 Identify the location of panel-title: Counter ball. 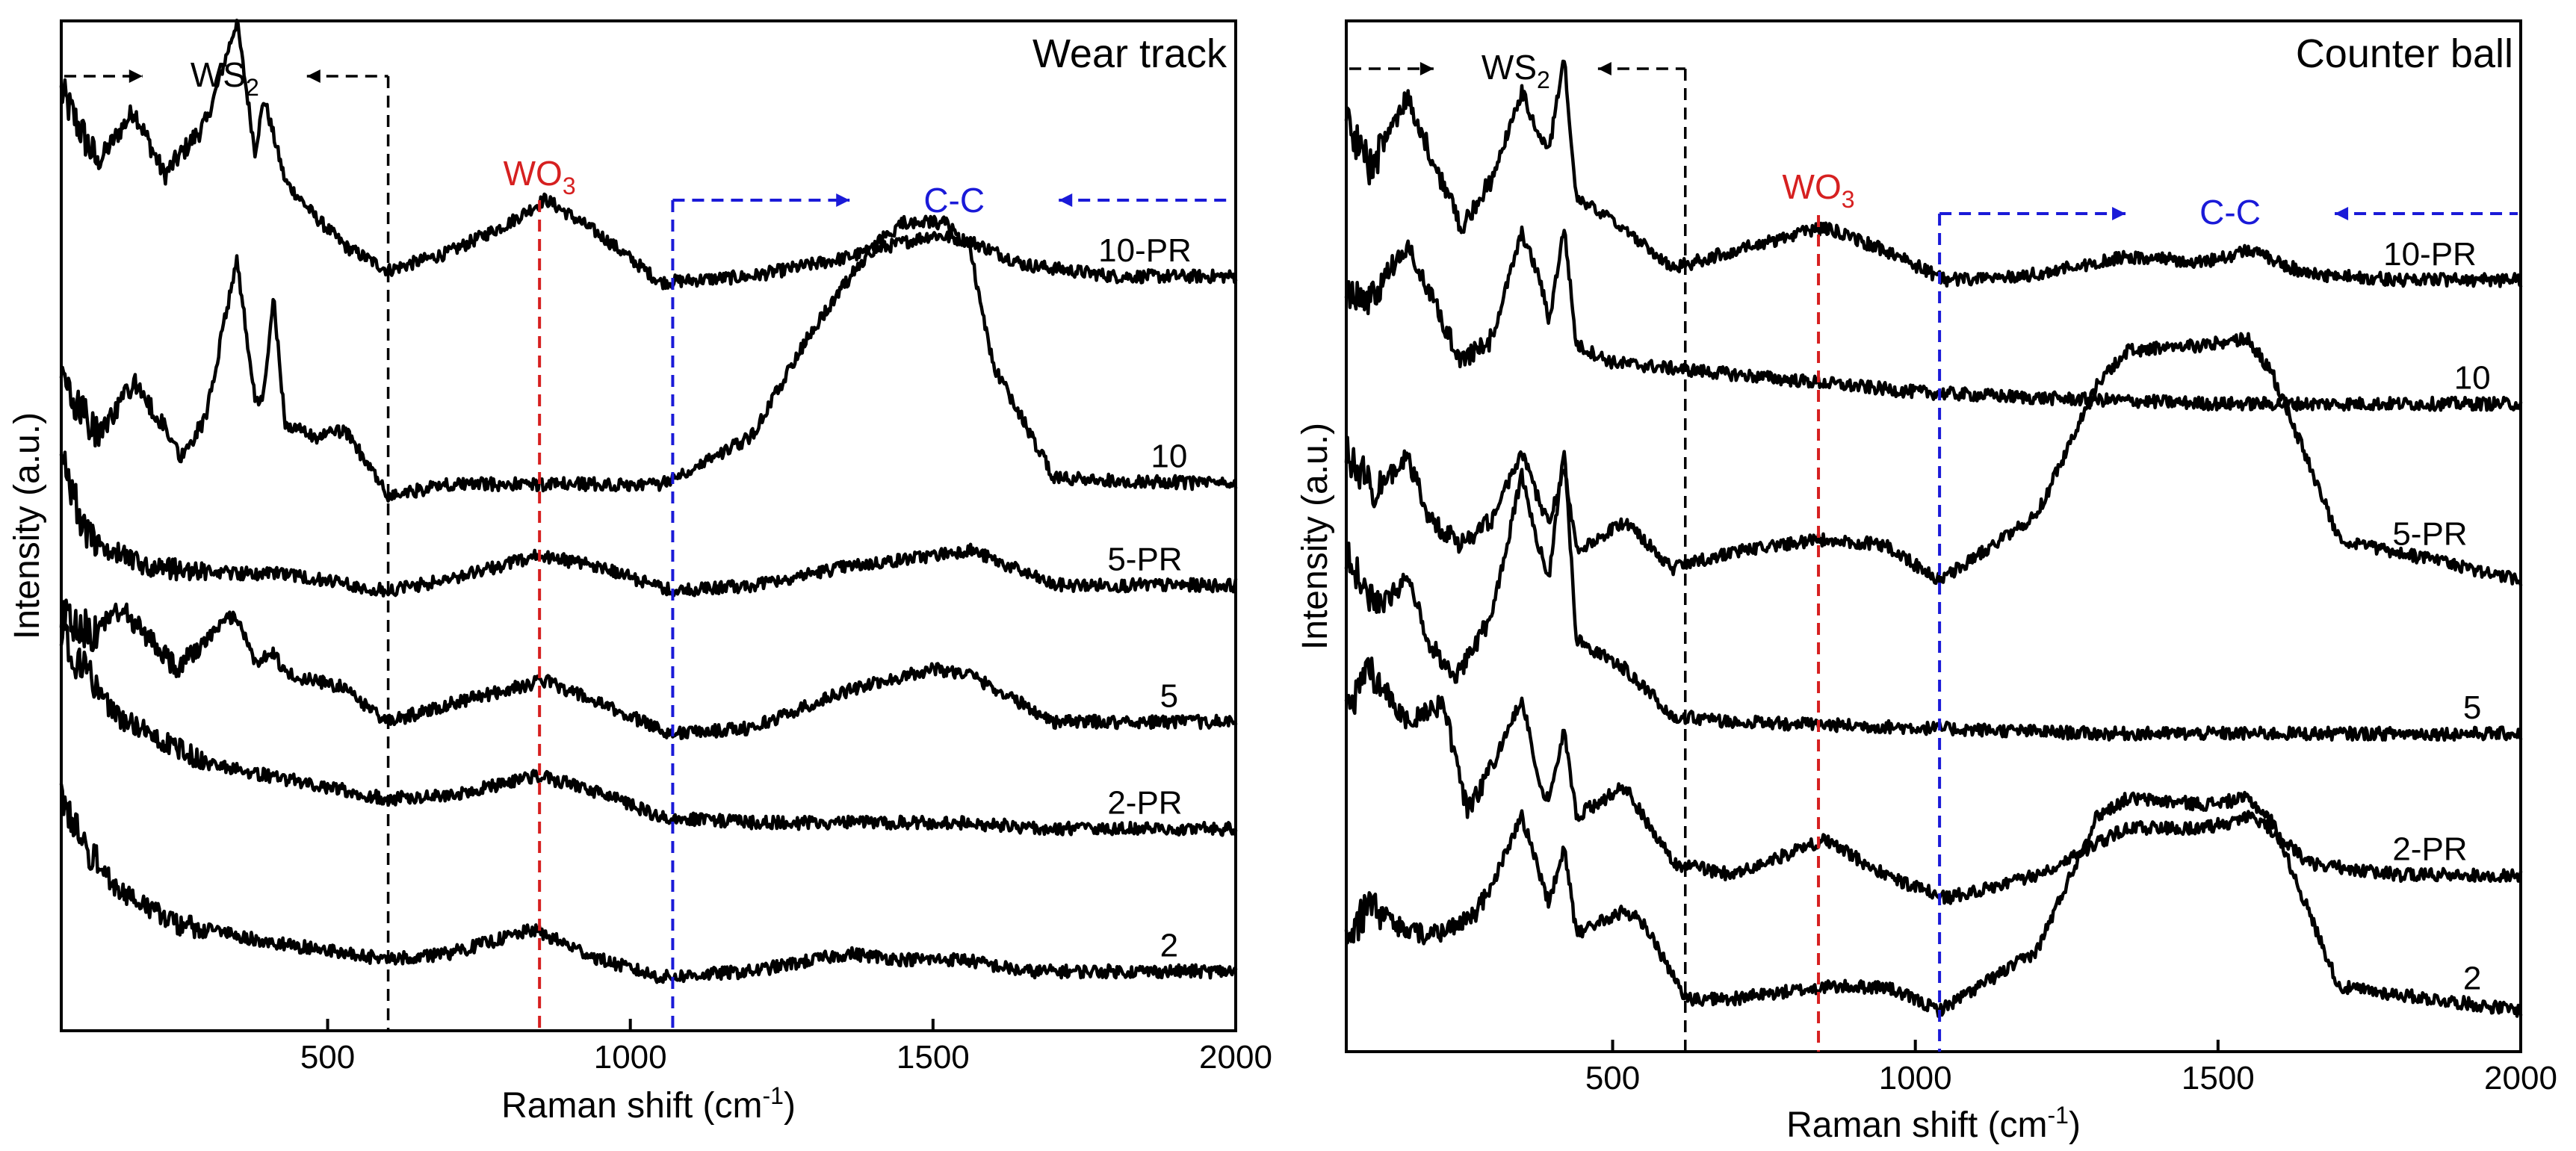
(2404, 53).